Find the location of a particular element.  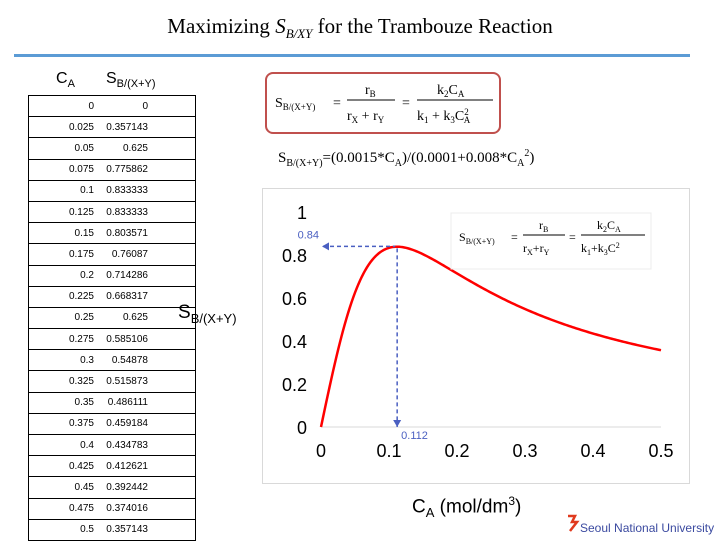

cell-sb-wrap: 0.374016 is located at coordinates (146, 508).